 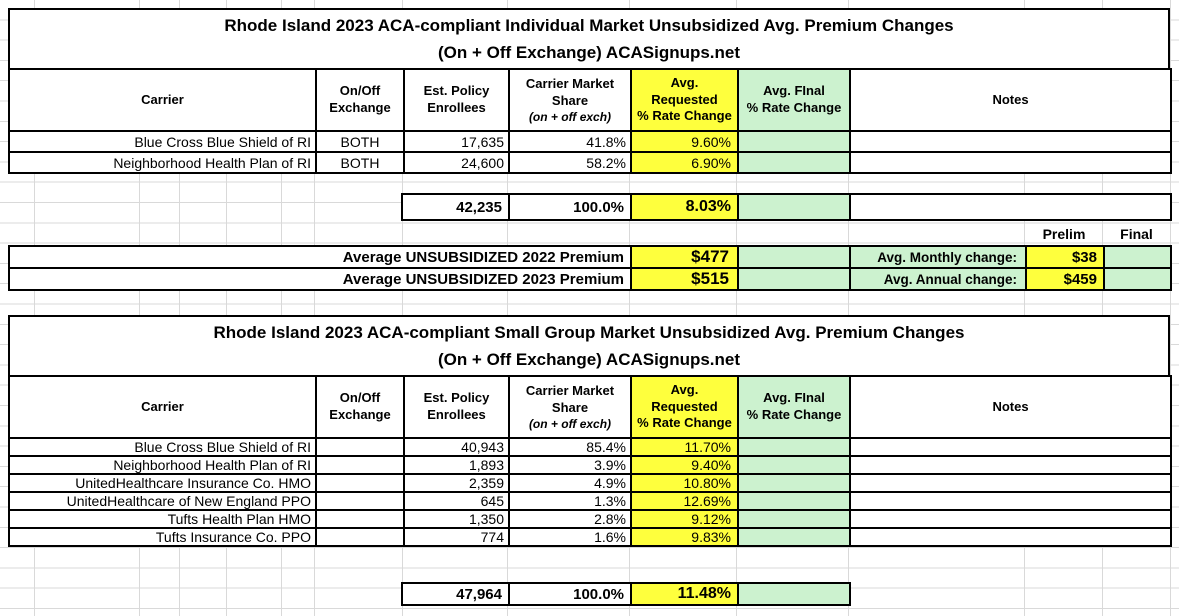 What do you see at coordinates (938, 257) in the screenshot?
I see `change-label: Avg. Monthly change:` at bounding box center [938, 257].